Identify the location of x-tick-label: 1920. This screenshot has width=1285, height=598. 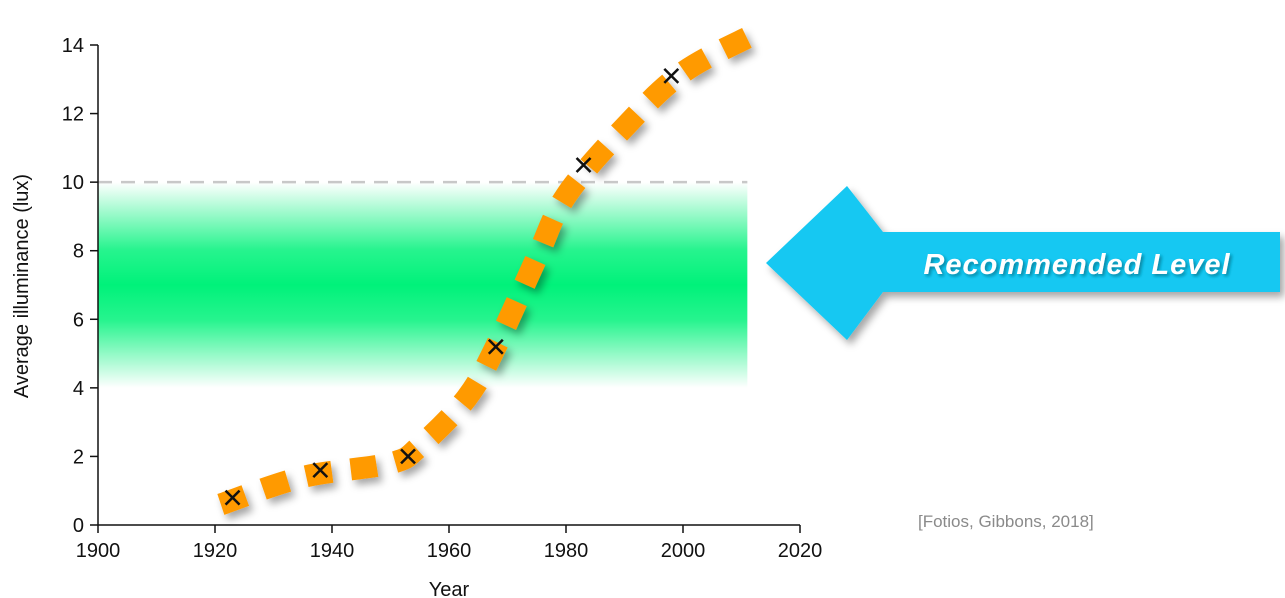
(215, 551).